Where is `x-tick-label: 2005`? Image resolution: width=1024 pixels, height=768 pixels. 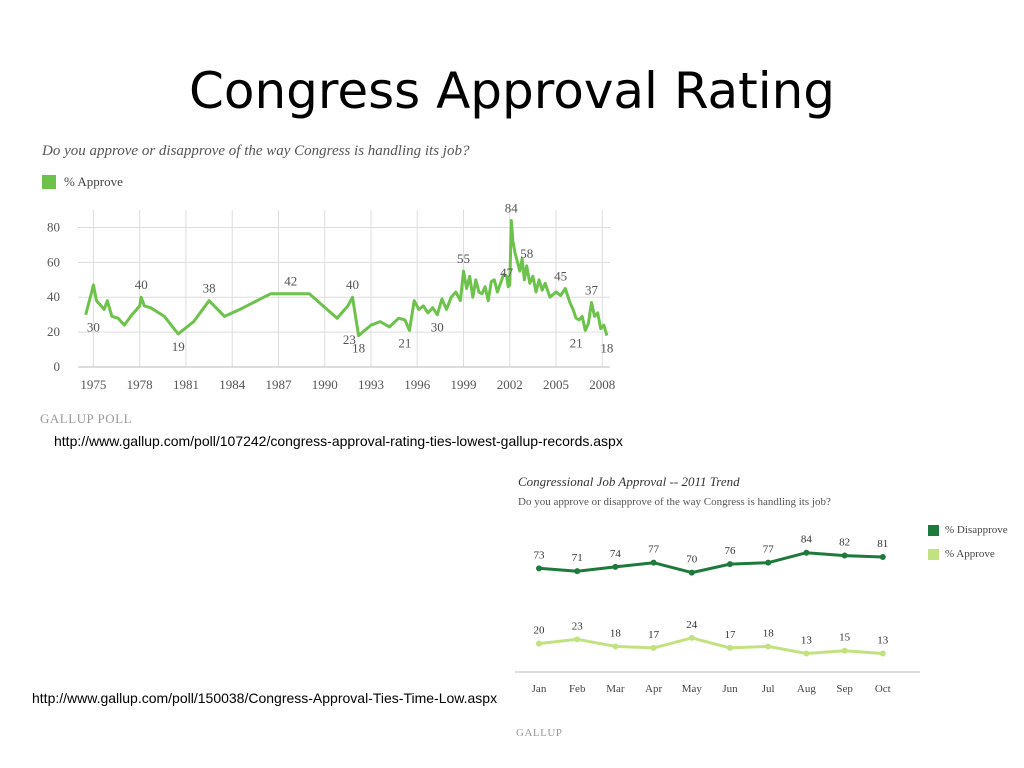 x-tick-label: 2005 is located at coordinates (556, 384).